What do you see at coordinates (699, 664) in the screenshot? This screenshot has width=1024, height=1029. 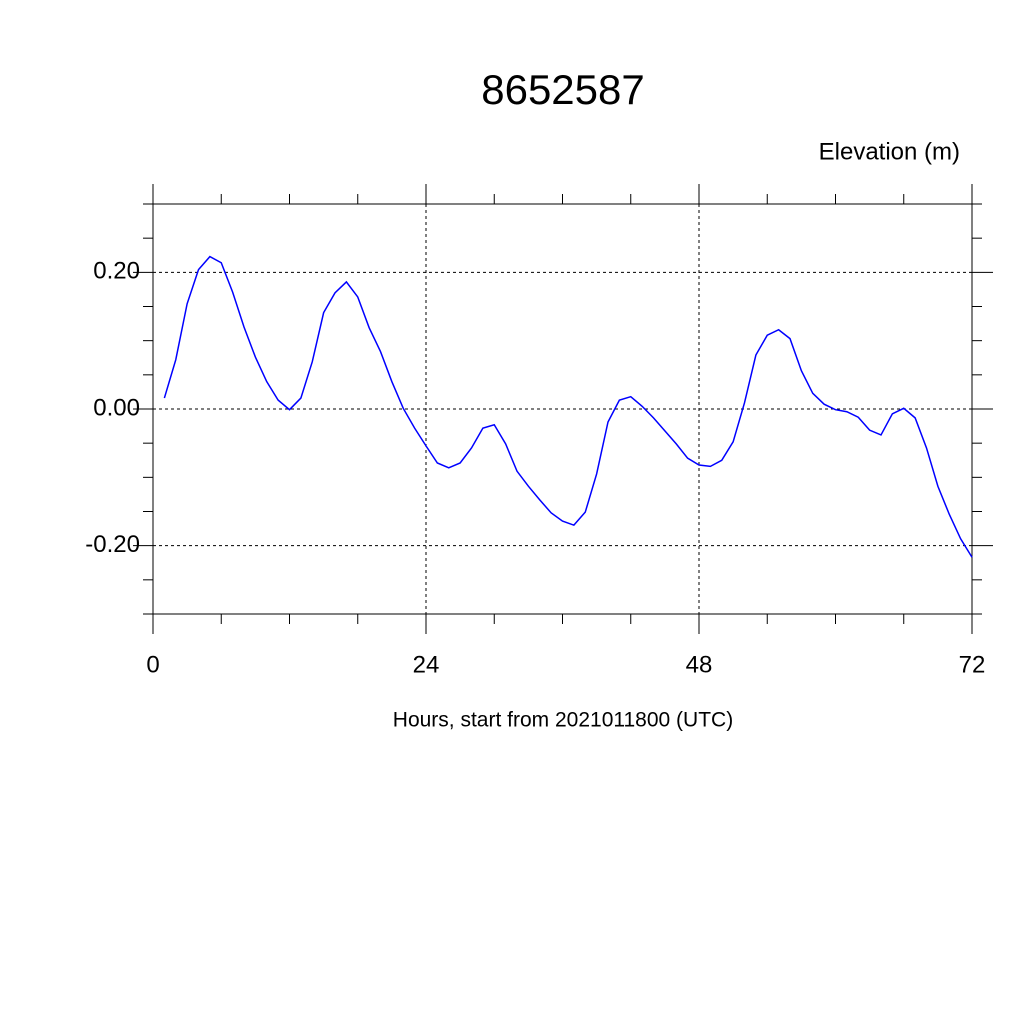 I see `x-tick-label: 48` at bounding box center [699, 664].